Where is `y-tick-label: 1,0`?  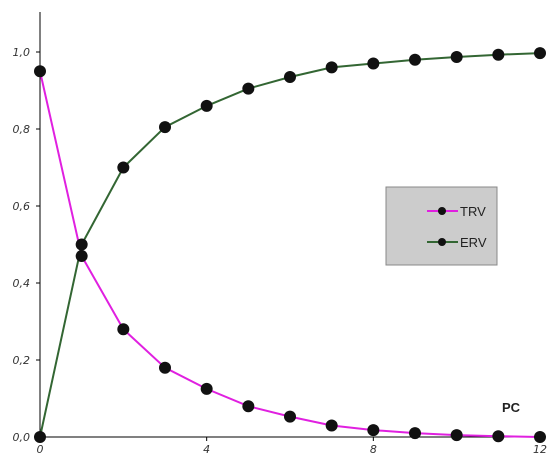 y-tick-label: 1,0 is located at coordinates (22, 52).